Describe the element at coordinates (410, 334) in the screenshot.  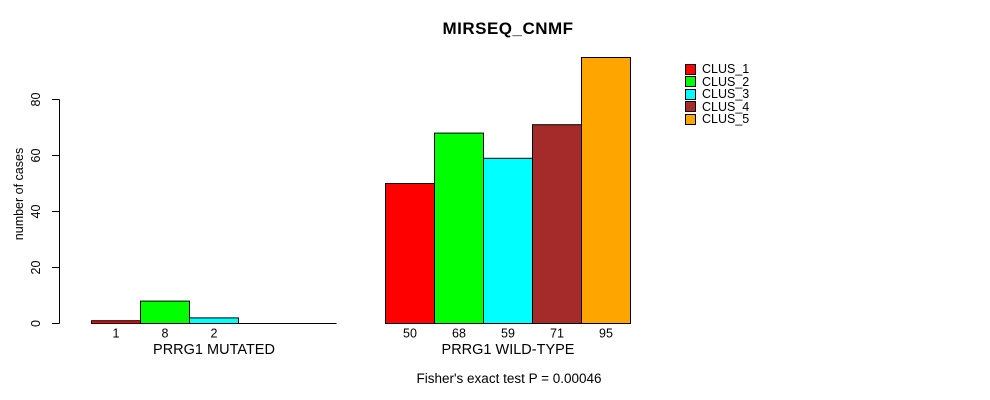
I see `bar-value-label: 50` at that location.